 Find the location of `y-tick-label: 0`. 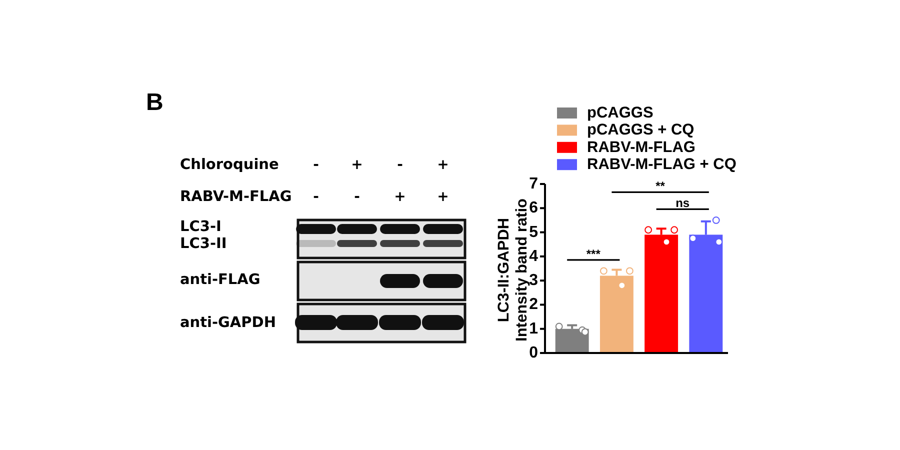

y-tick-label: 0 is located at coordinates (533, 353).